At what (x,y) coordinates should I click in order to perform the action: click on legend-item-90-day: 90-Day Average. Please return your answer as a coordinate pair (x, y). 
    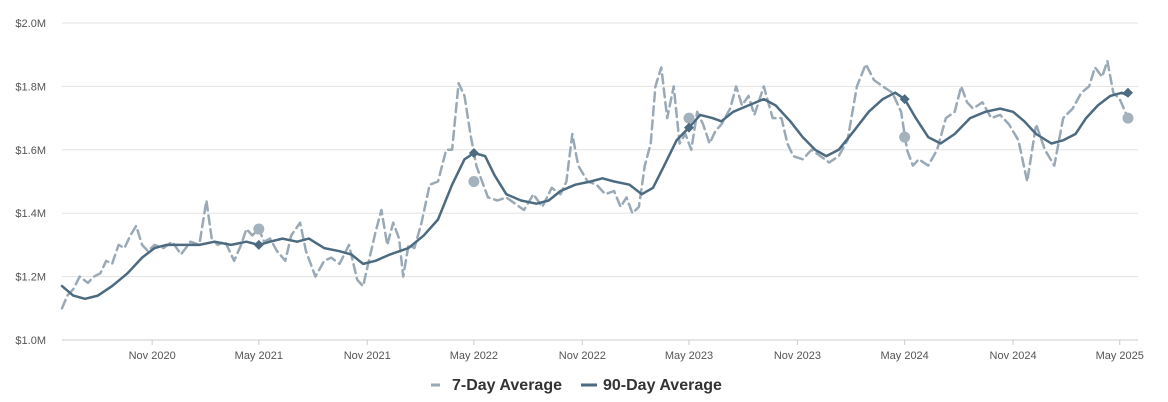
    Looking at the image, I should click on (651, 385).